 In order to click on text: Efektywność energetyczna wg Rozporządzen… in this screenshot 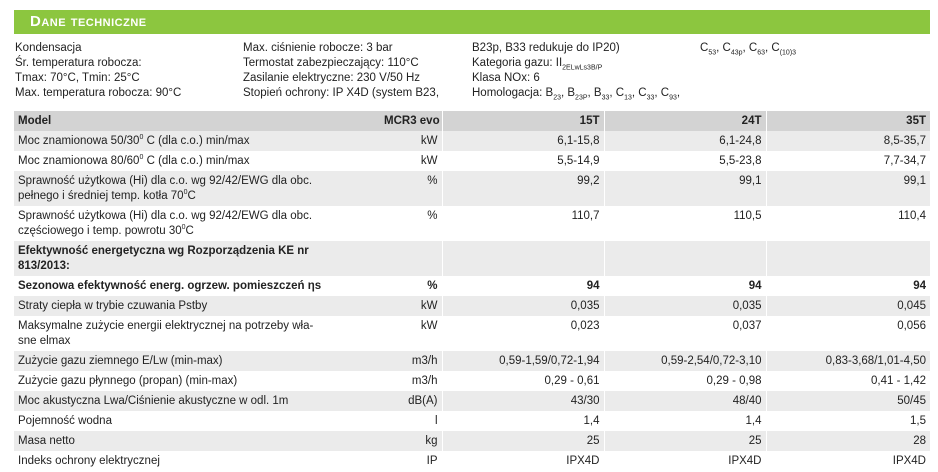, I will do `click(163, 250)`.